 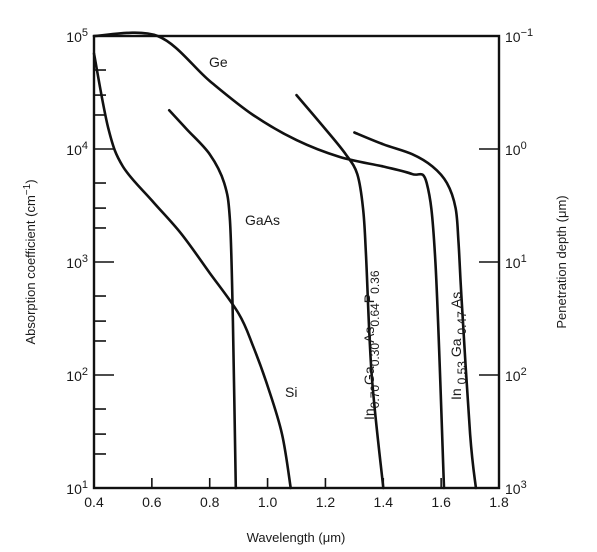 I want to click on y-tick-label-right: 10², so click(x=516, y=375).